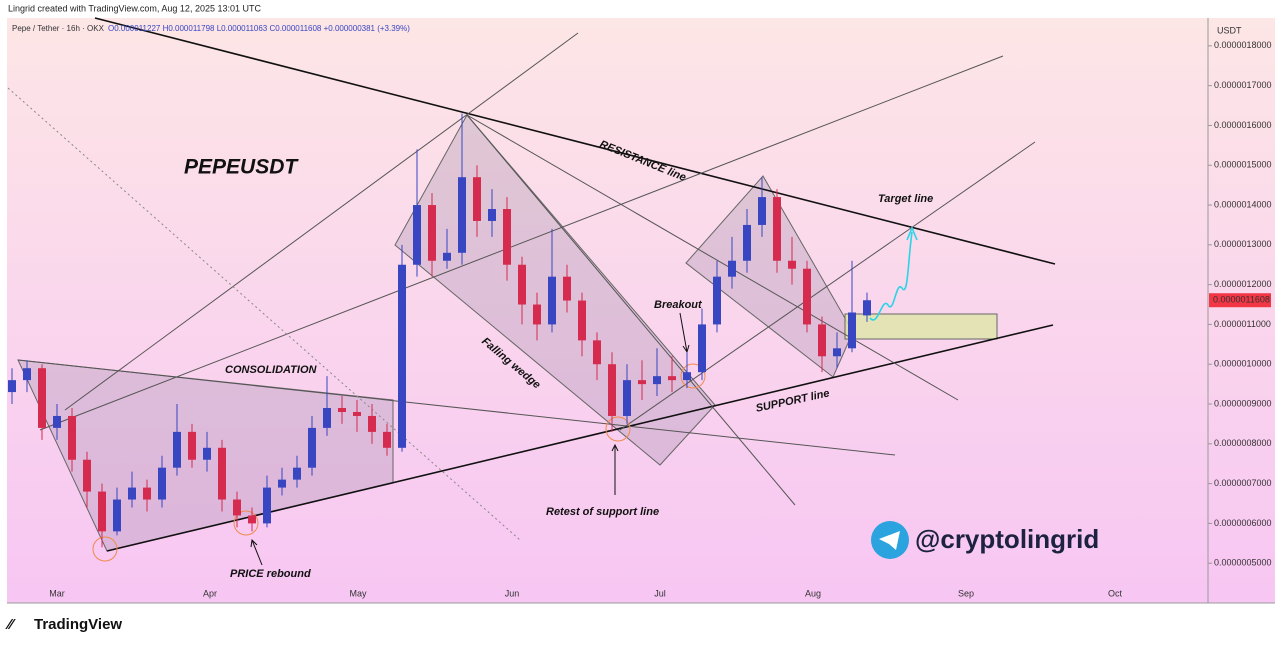 The width and height of the screenshot is (1280, 651). Describe the element at coordinates (813, 593) in the screenshot. I see `x-tick-label: Aug` at that location.